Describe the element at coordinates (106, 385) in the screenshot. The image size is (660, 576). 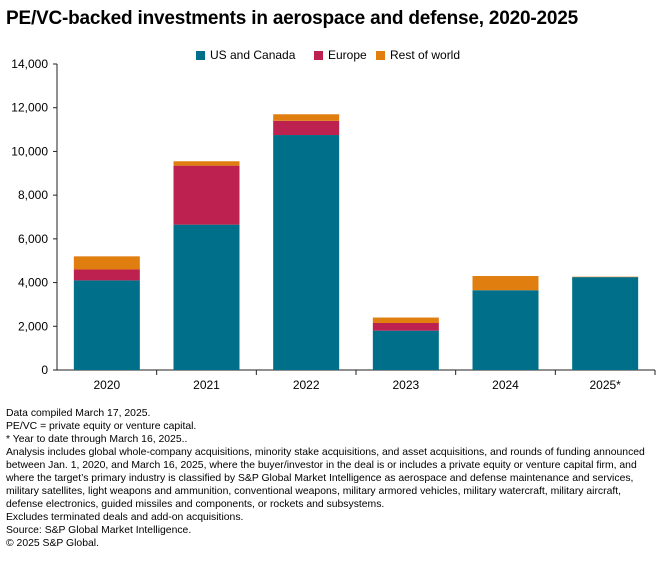
I see `x-tick-label: 2020` at that location.